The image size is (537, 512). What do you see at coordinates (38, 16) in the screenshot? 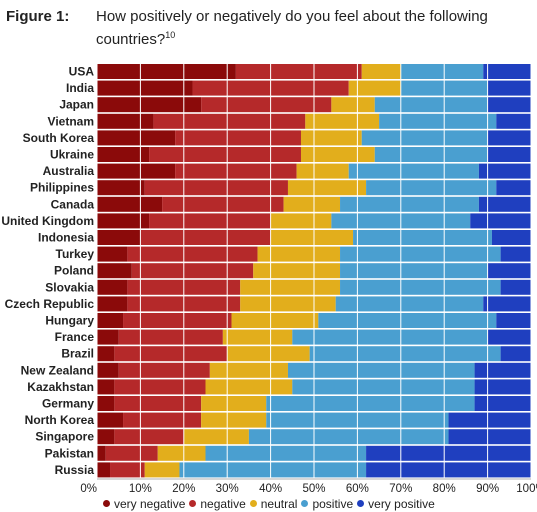
I see `figure-label: Figure 1:` at bounding box center [38, 16].